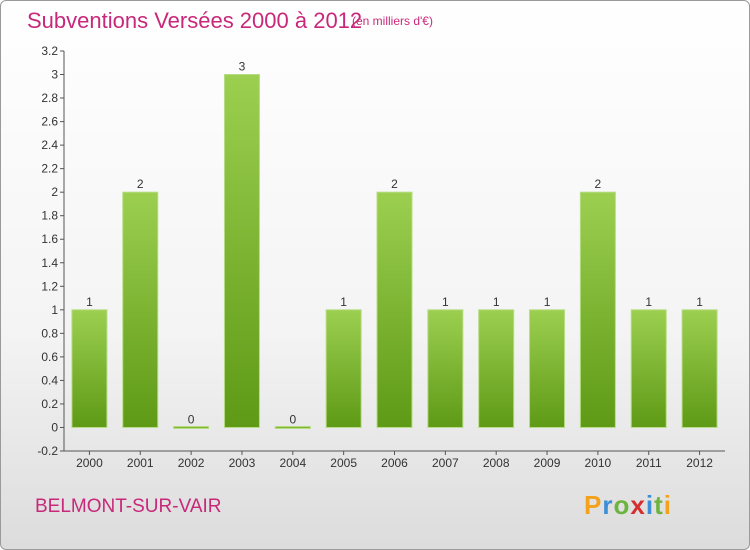  I want to click on x-tick-label: 2004, so click(292, 463).